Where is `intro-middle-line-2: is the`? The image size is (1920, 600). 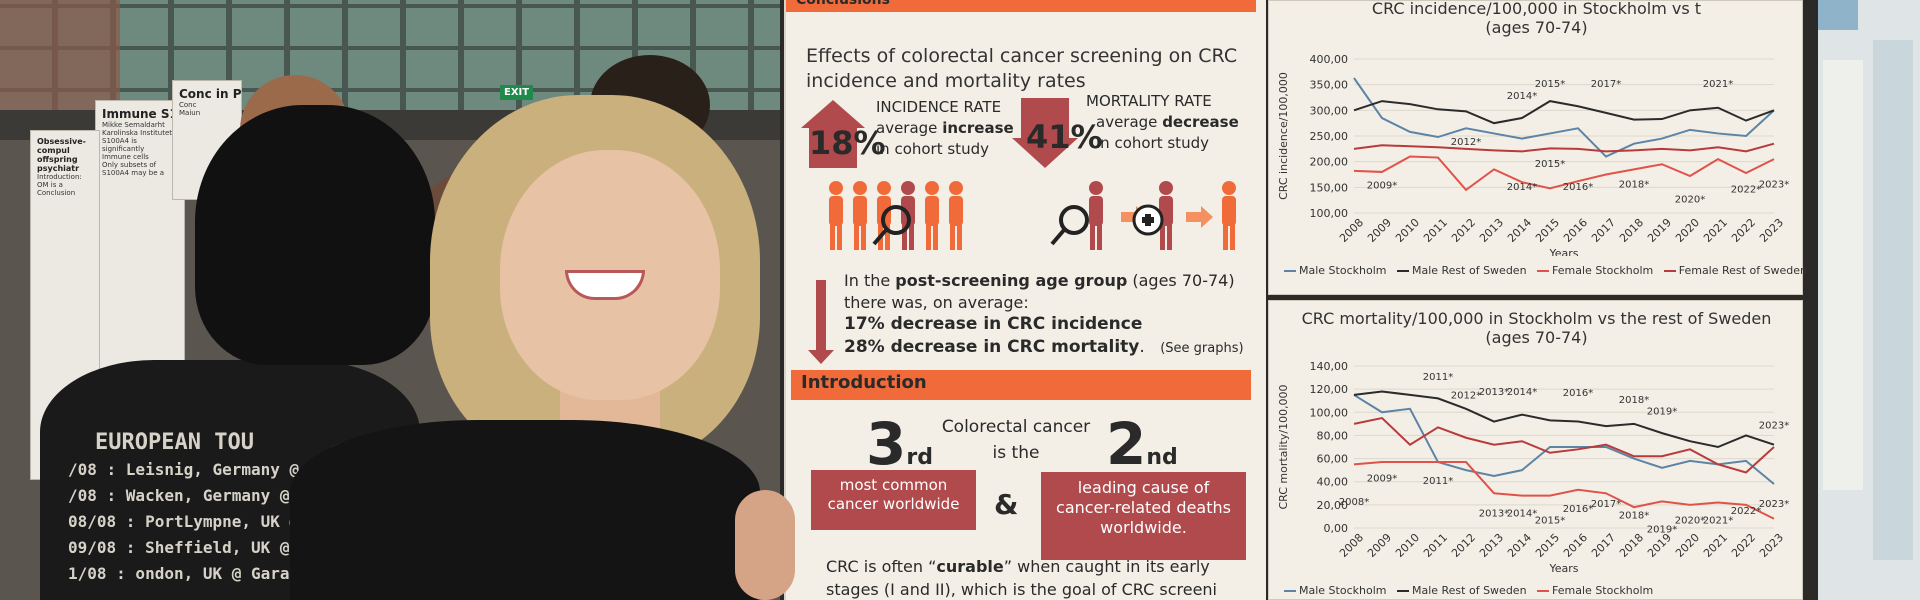
intro-middle-line-2: is the is located at coordinates (1016, 452).